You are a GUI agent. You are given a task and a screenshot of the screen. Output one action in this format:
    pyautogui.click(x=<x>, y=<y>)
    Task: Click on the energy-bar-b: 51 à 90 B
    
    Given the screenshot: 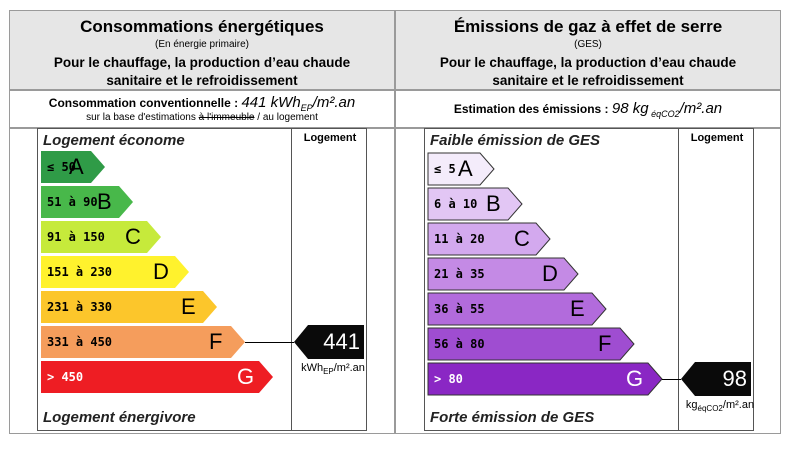 What is the action you would take?
    pyautogui.click(x=87, y=202)
    